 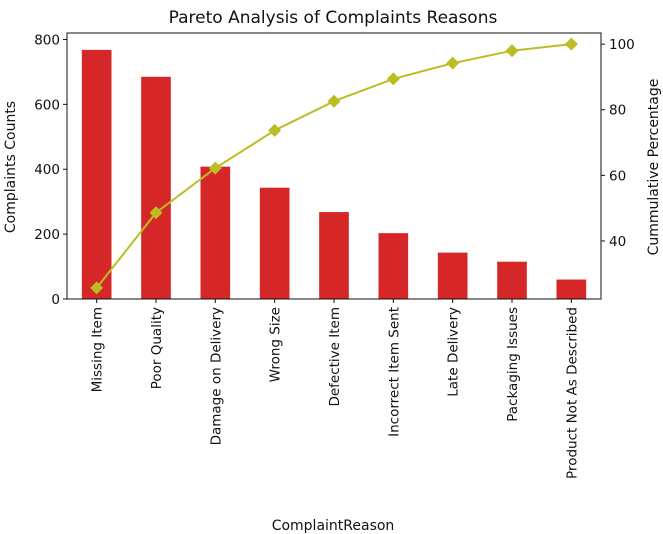 What do you see at coordinates (654, 167) in the screenshot?
I see `y2-axis-label: Cummulative Percentage` at bounding box center [654, 167].